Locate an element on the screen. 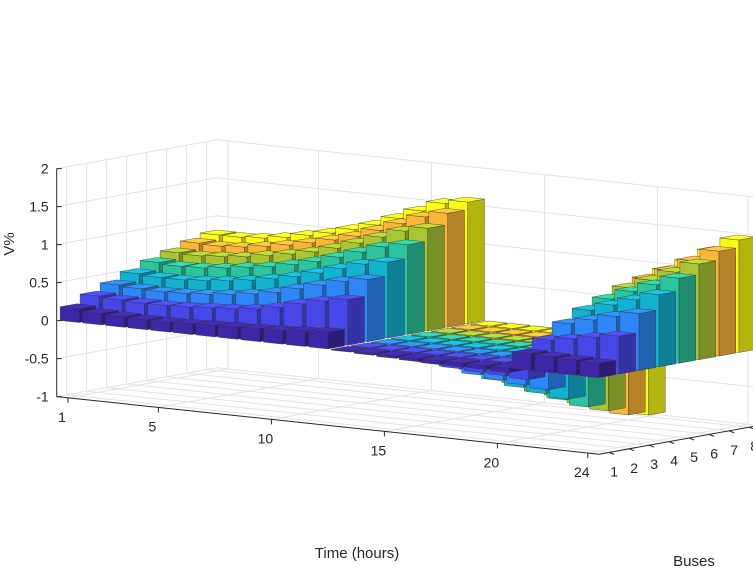 The height and width of the screenshot is (569, 753). y-tick-label: 6 is located at coordinates (714, 453).